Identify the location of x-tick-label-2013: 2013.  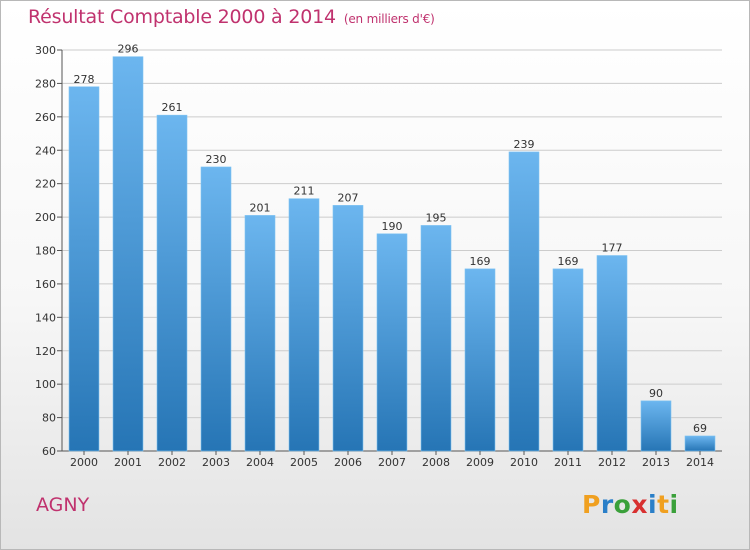
(656, 462).